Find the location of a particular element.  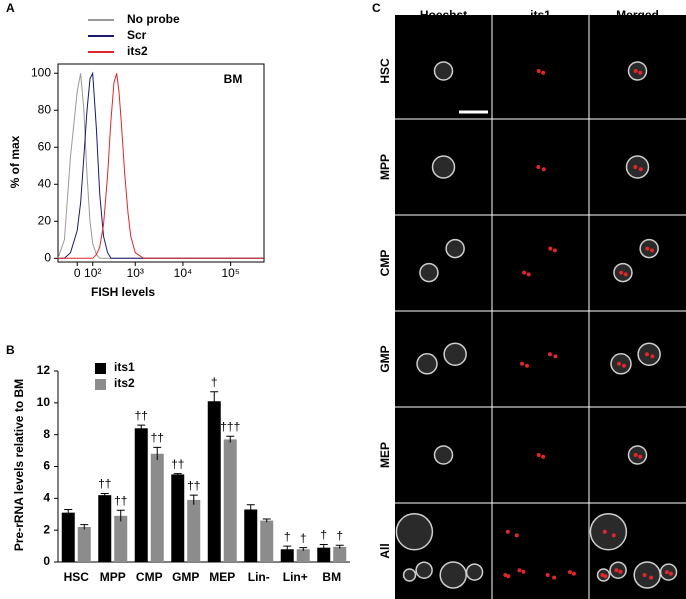

y-tick-label: 2 is located at coordinates (46, 529).